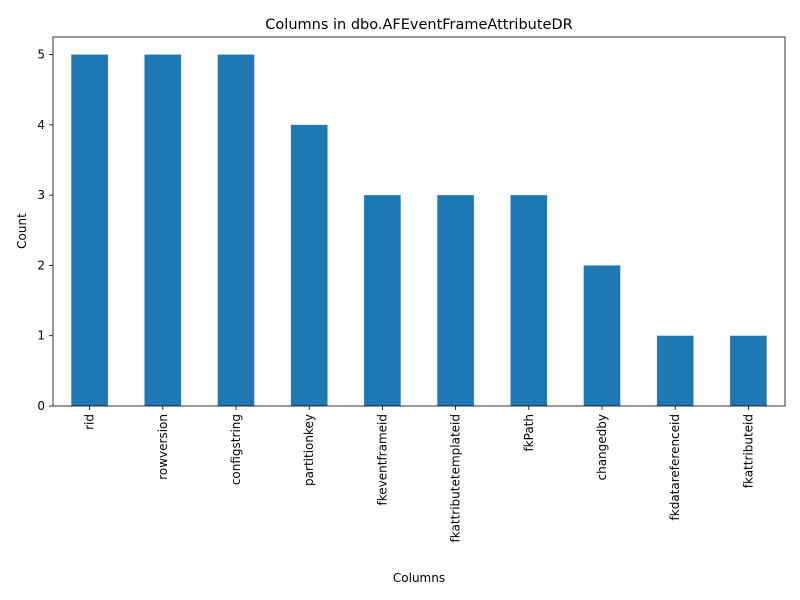 This screenshot has height=600, width=800. Describe the element at coordinates (675, 467) in the screenshot. I see `x-tick-label: fkdatareferenceid` at that location.